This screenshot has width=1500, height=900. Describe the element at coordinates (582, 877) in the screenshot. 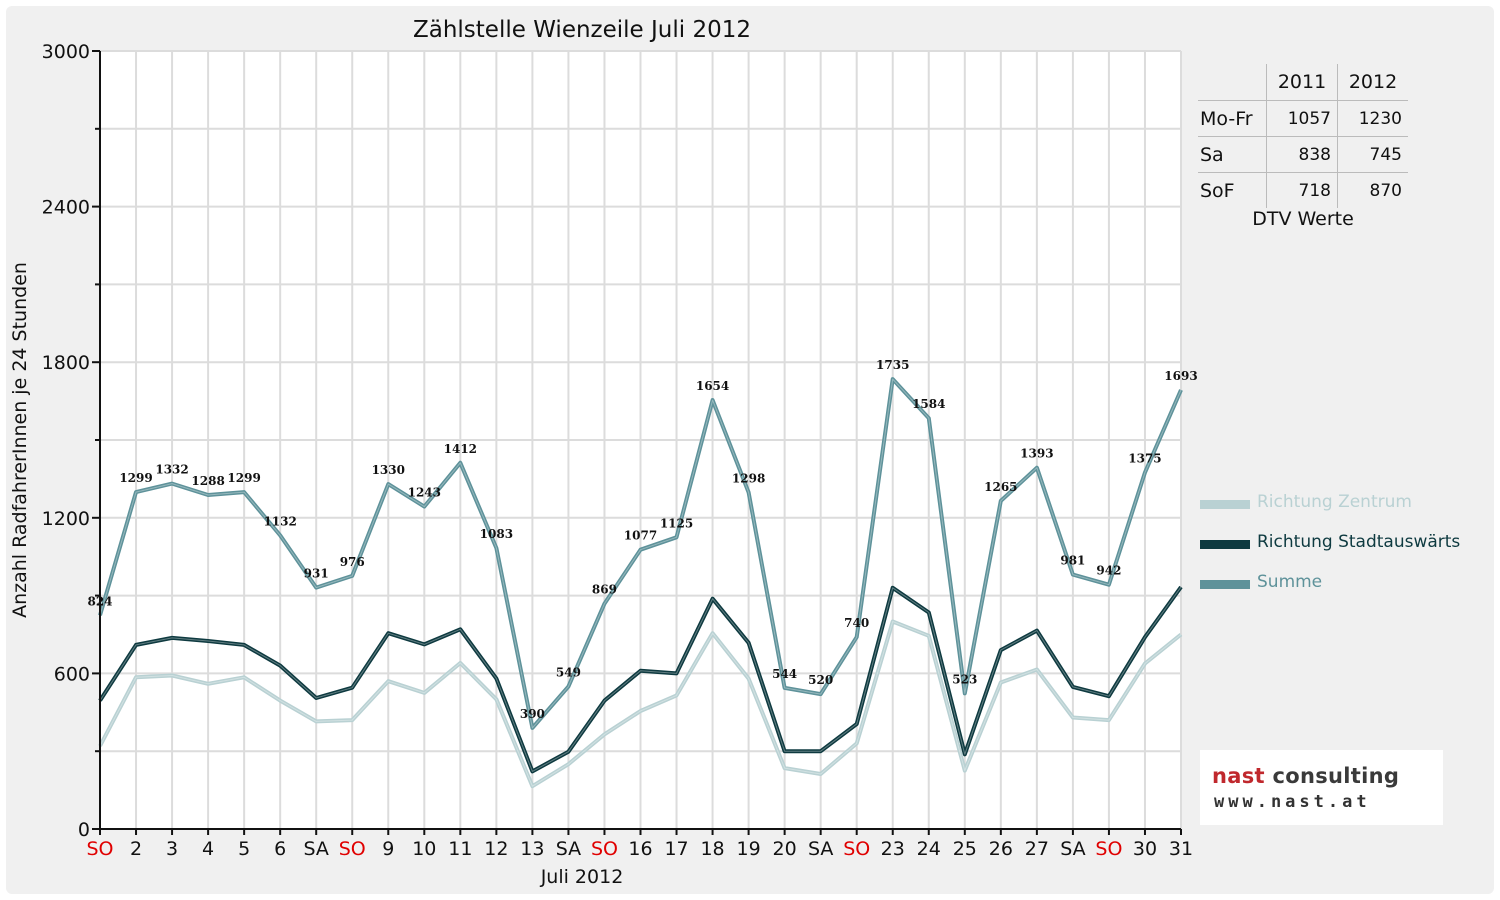

I see `x-axis-title: Juli 2012` at that location.